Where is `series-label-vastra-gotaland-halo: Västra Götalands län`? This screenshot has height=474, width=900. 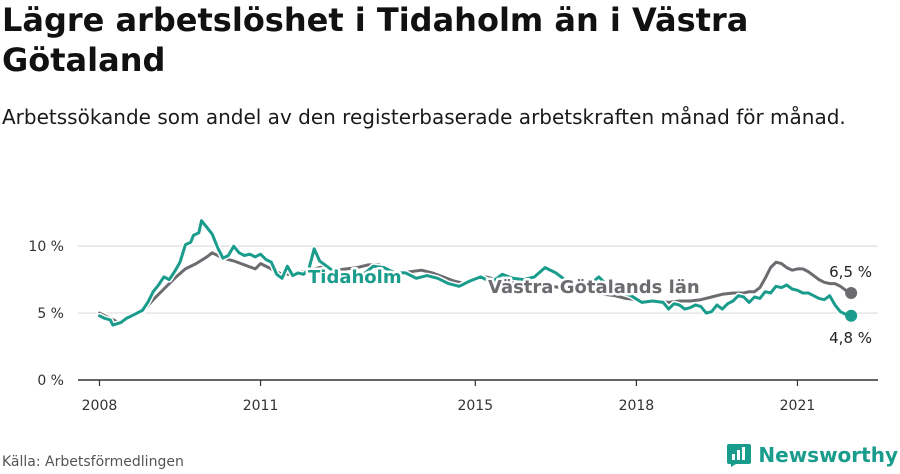 series-label-vastra-gotaland-halo: Västra Götalands län is located at coordinates (594, 287).